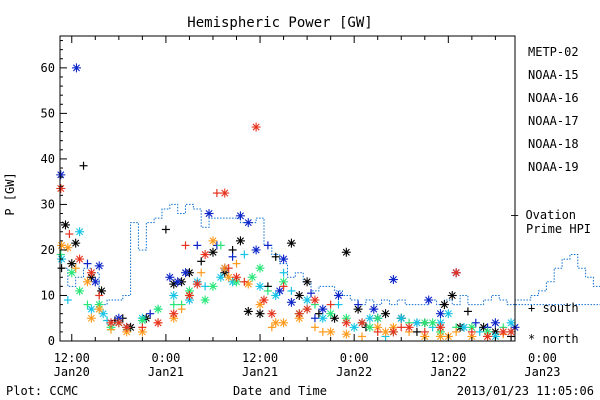  What do you see at coordinates (51, 341) in the screenshot?
I see `y-tick-label: 0` at bounding box center [51, 341].